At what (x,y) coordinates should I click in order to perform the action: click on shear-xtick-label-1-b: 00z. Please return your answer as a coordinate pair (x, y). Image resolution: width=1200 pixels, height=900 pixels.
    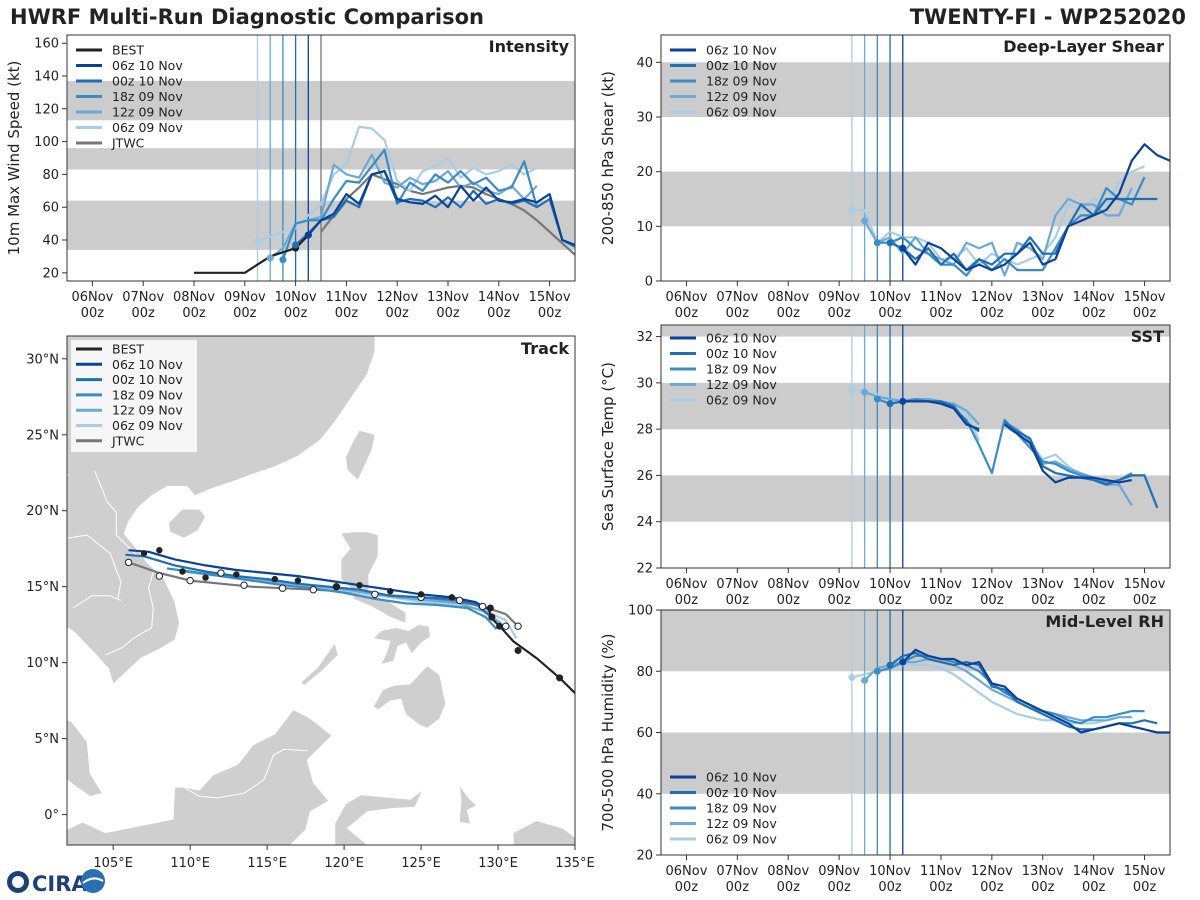
    Looking at the image, I should click on (738, 313).